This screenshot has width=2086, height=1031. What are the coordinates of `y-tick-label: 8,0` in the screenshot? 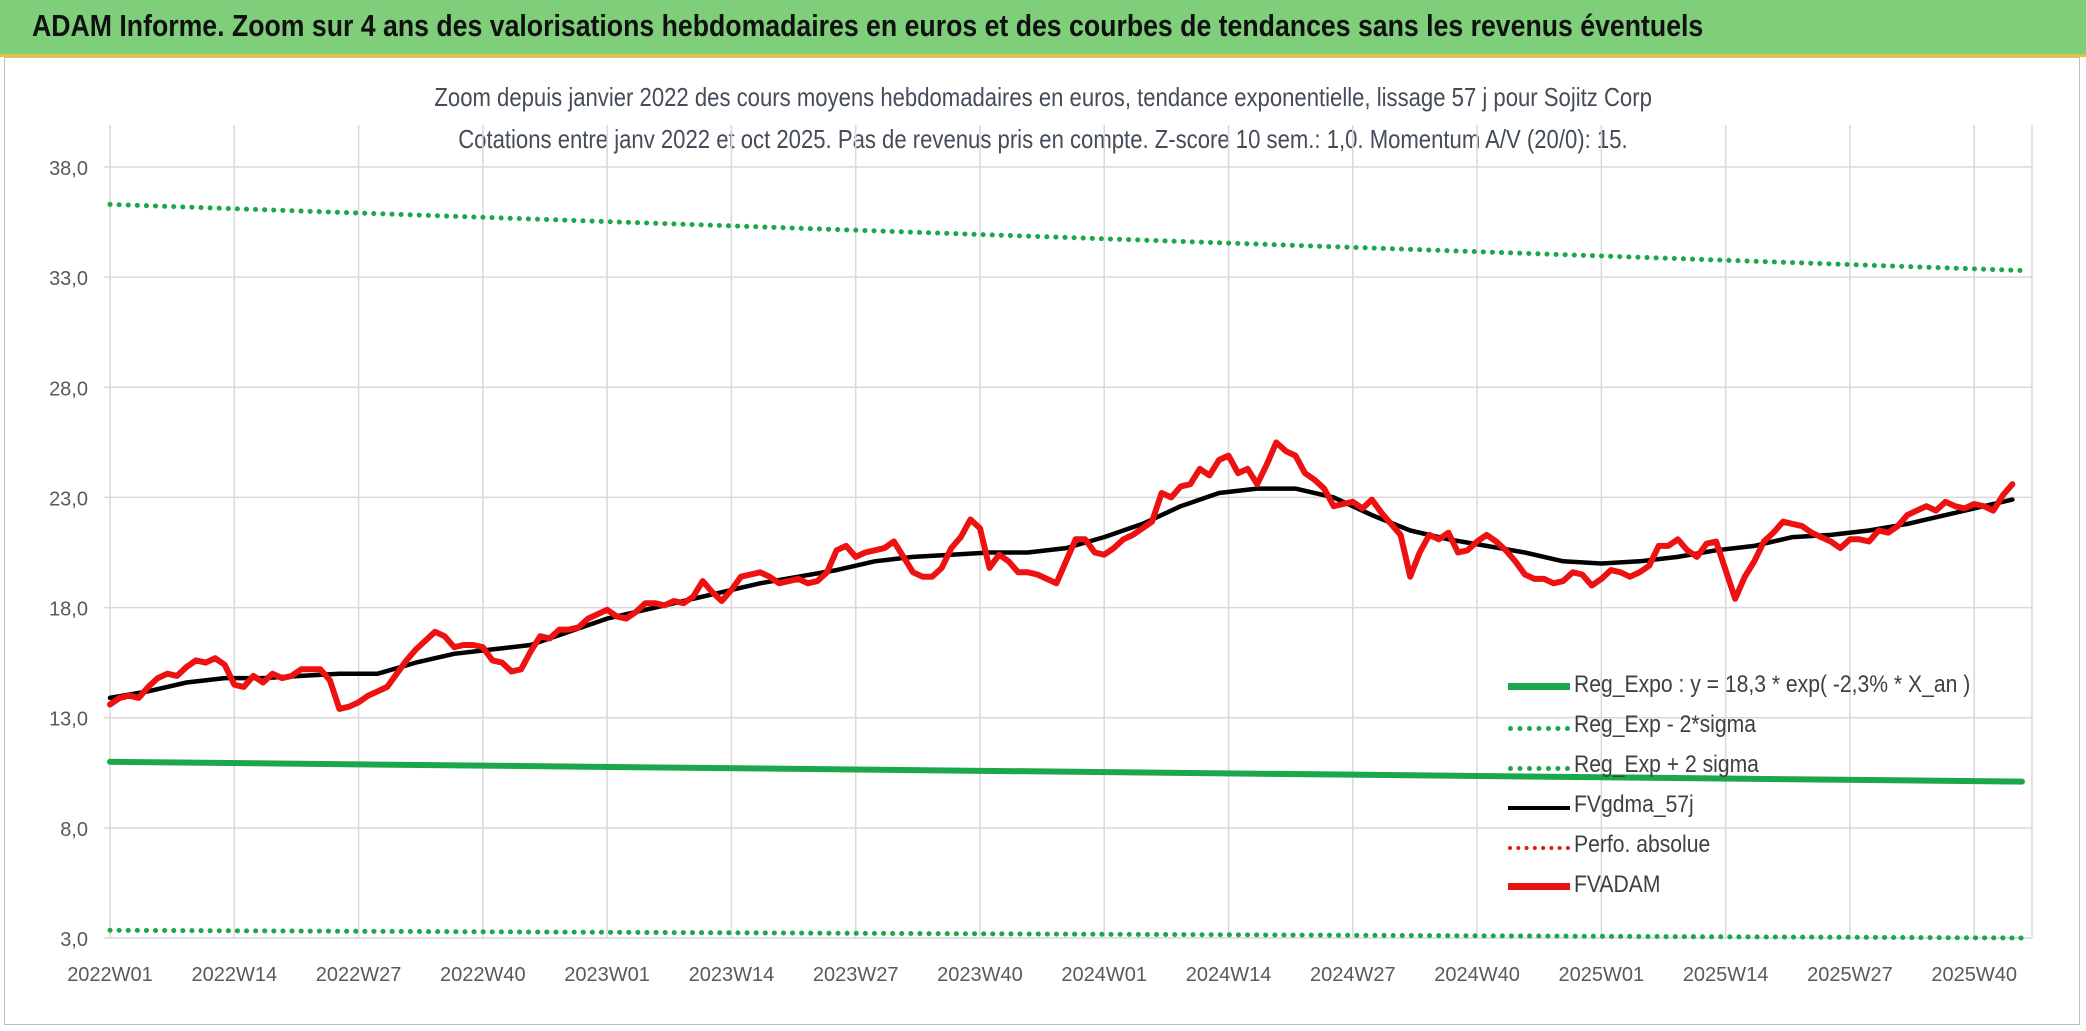 It's located at (74, 830).